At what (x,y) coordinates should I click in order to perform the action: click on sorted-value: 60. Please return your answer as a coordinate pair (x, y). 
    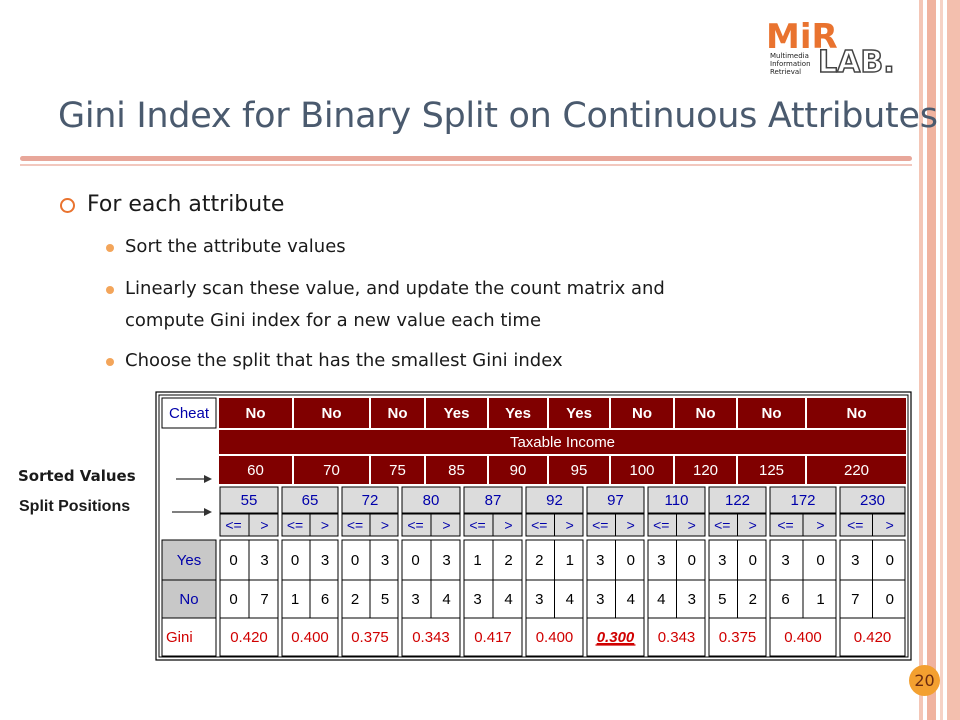
    Looking at the image, I should click on (255, 470).